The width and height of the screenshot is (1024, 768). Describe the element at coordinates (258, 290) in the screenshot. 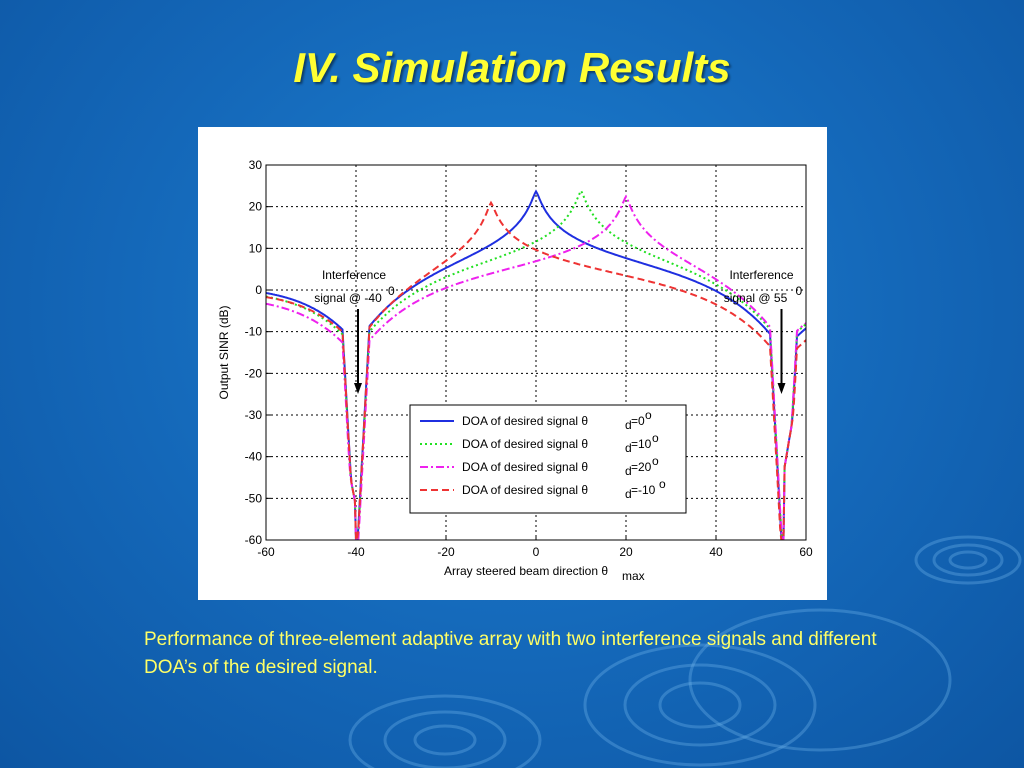

I see `y-tick-label: 0` at that location.